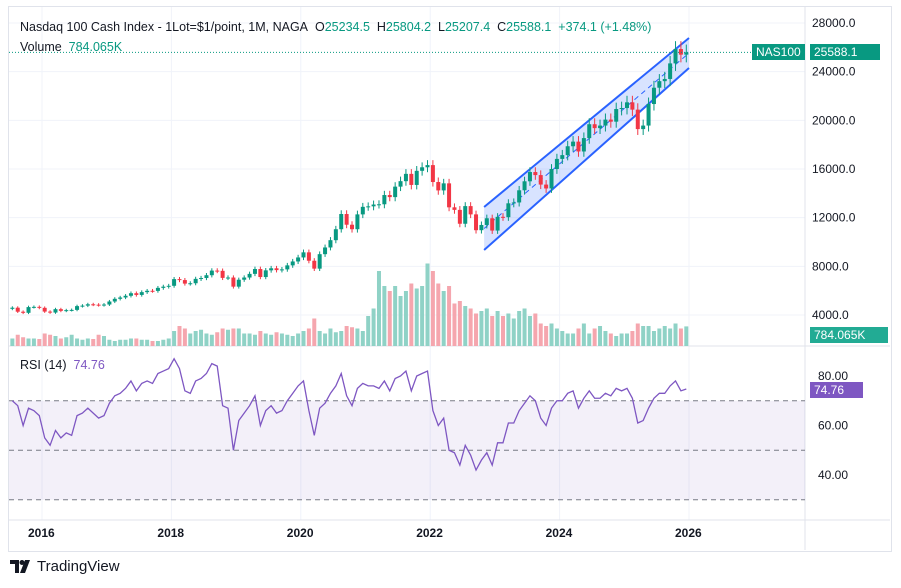 This screenshot has height=588, width=901. Describe the element at coordinates (833, 475) in the screenshot. I see `rsi-tick-label: 40.00` at that location.